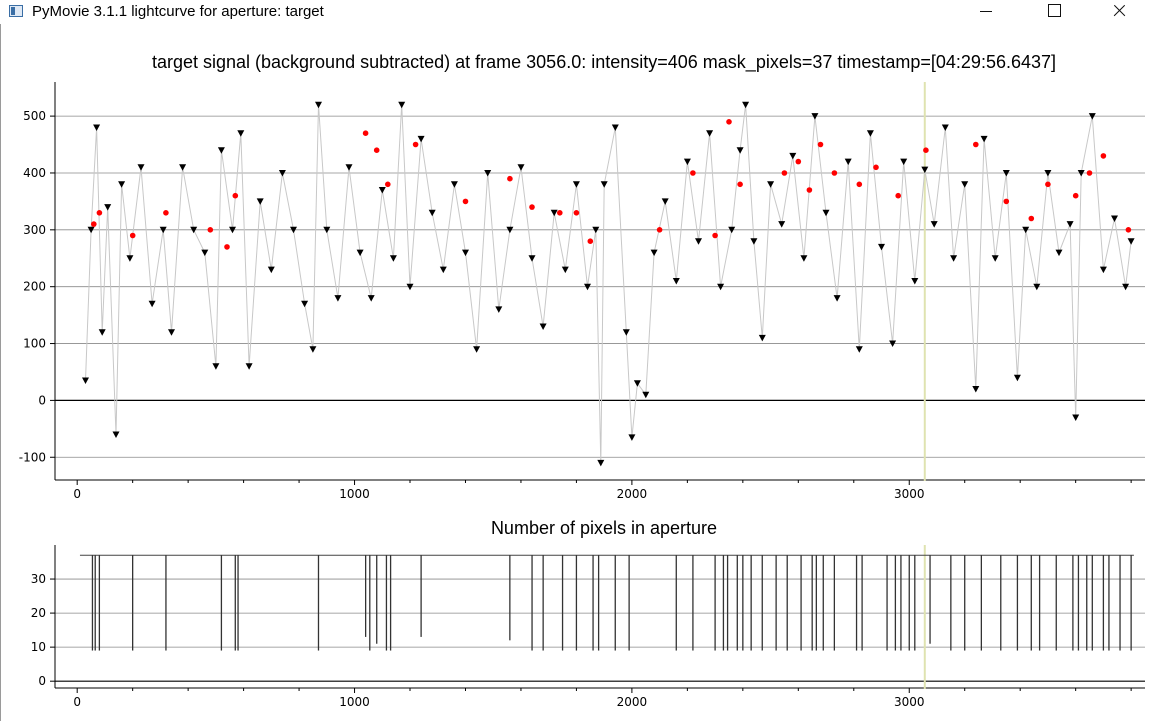  What do you see at coordinates (34, 230) in the screenshot?
I see `main-y-tick-label: 300` at bounding box center [34, 230].